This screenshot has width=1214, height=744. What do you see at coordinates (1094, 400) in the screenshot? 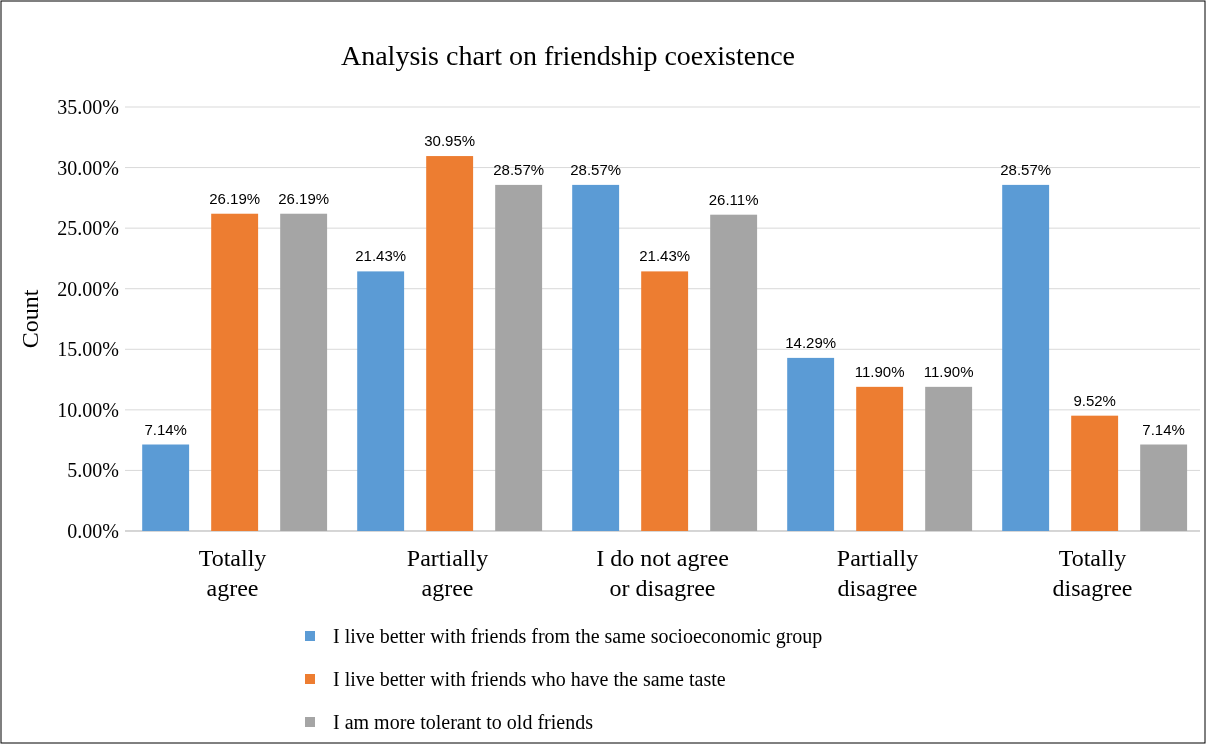
I see `data-label: 9.52%` at bounding box center [1094, 400].